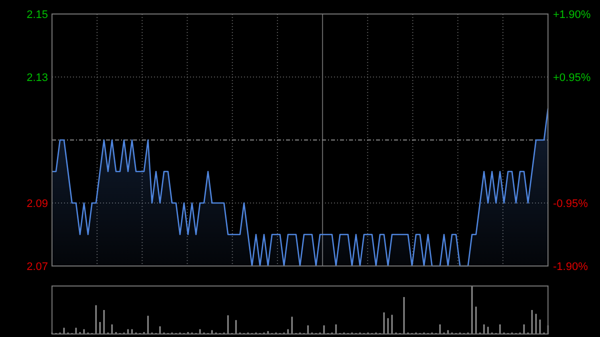  I want to click on y2-tick-label: +1.90%, so click(572, 14).